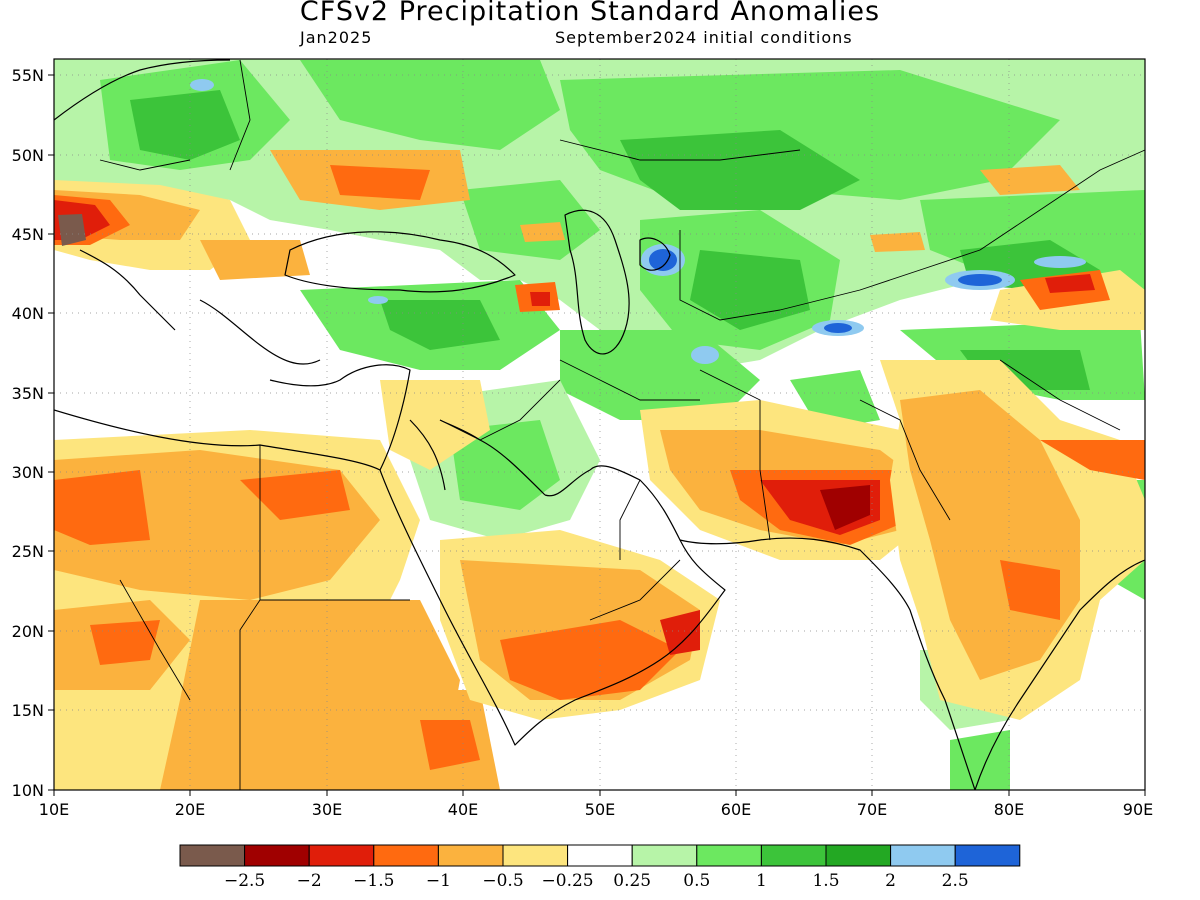 Image resolution: width=1200 pixels, height=900 pixels. Describe the element at coordinates (825, 881) in the screenshot. I see `colorbar-label: 1.5` at that location.